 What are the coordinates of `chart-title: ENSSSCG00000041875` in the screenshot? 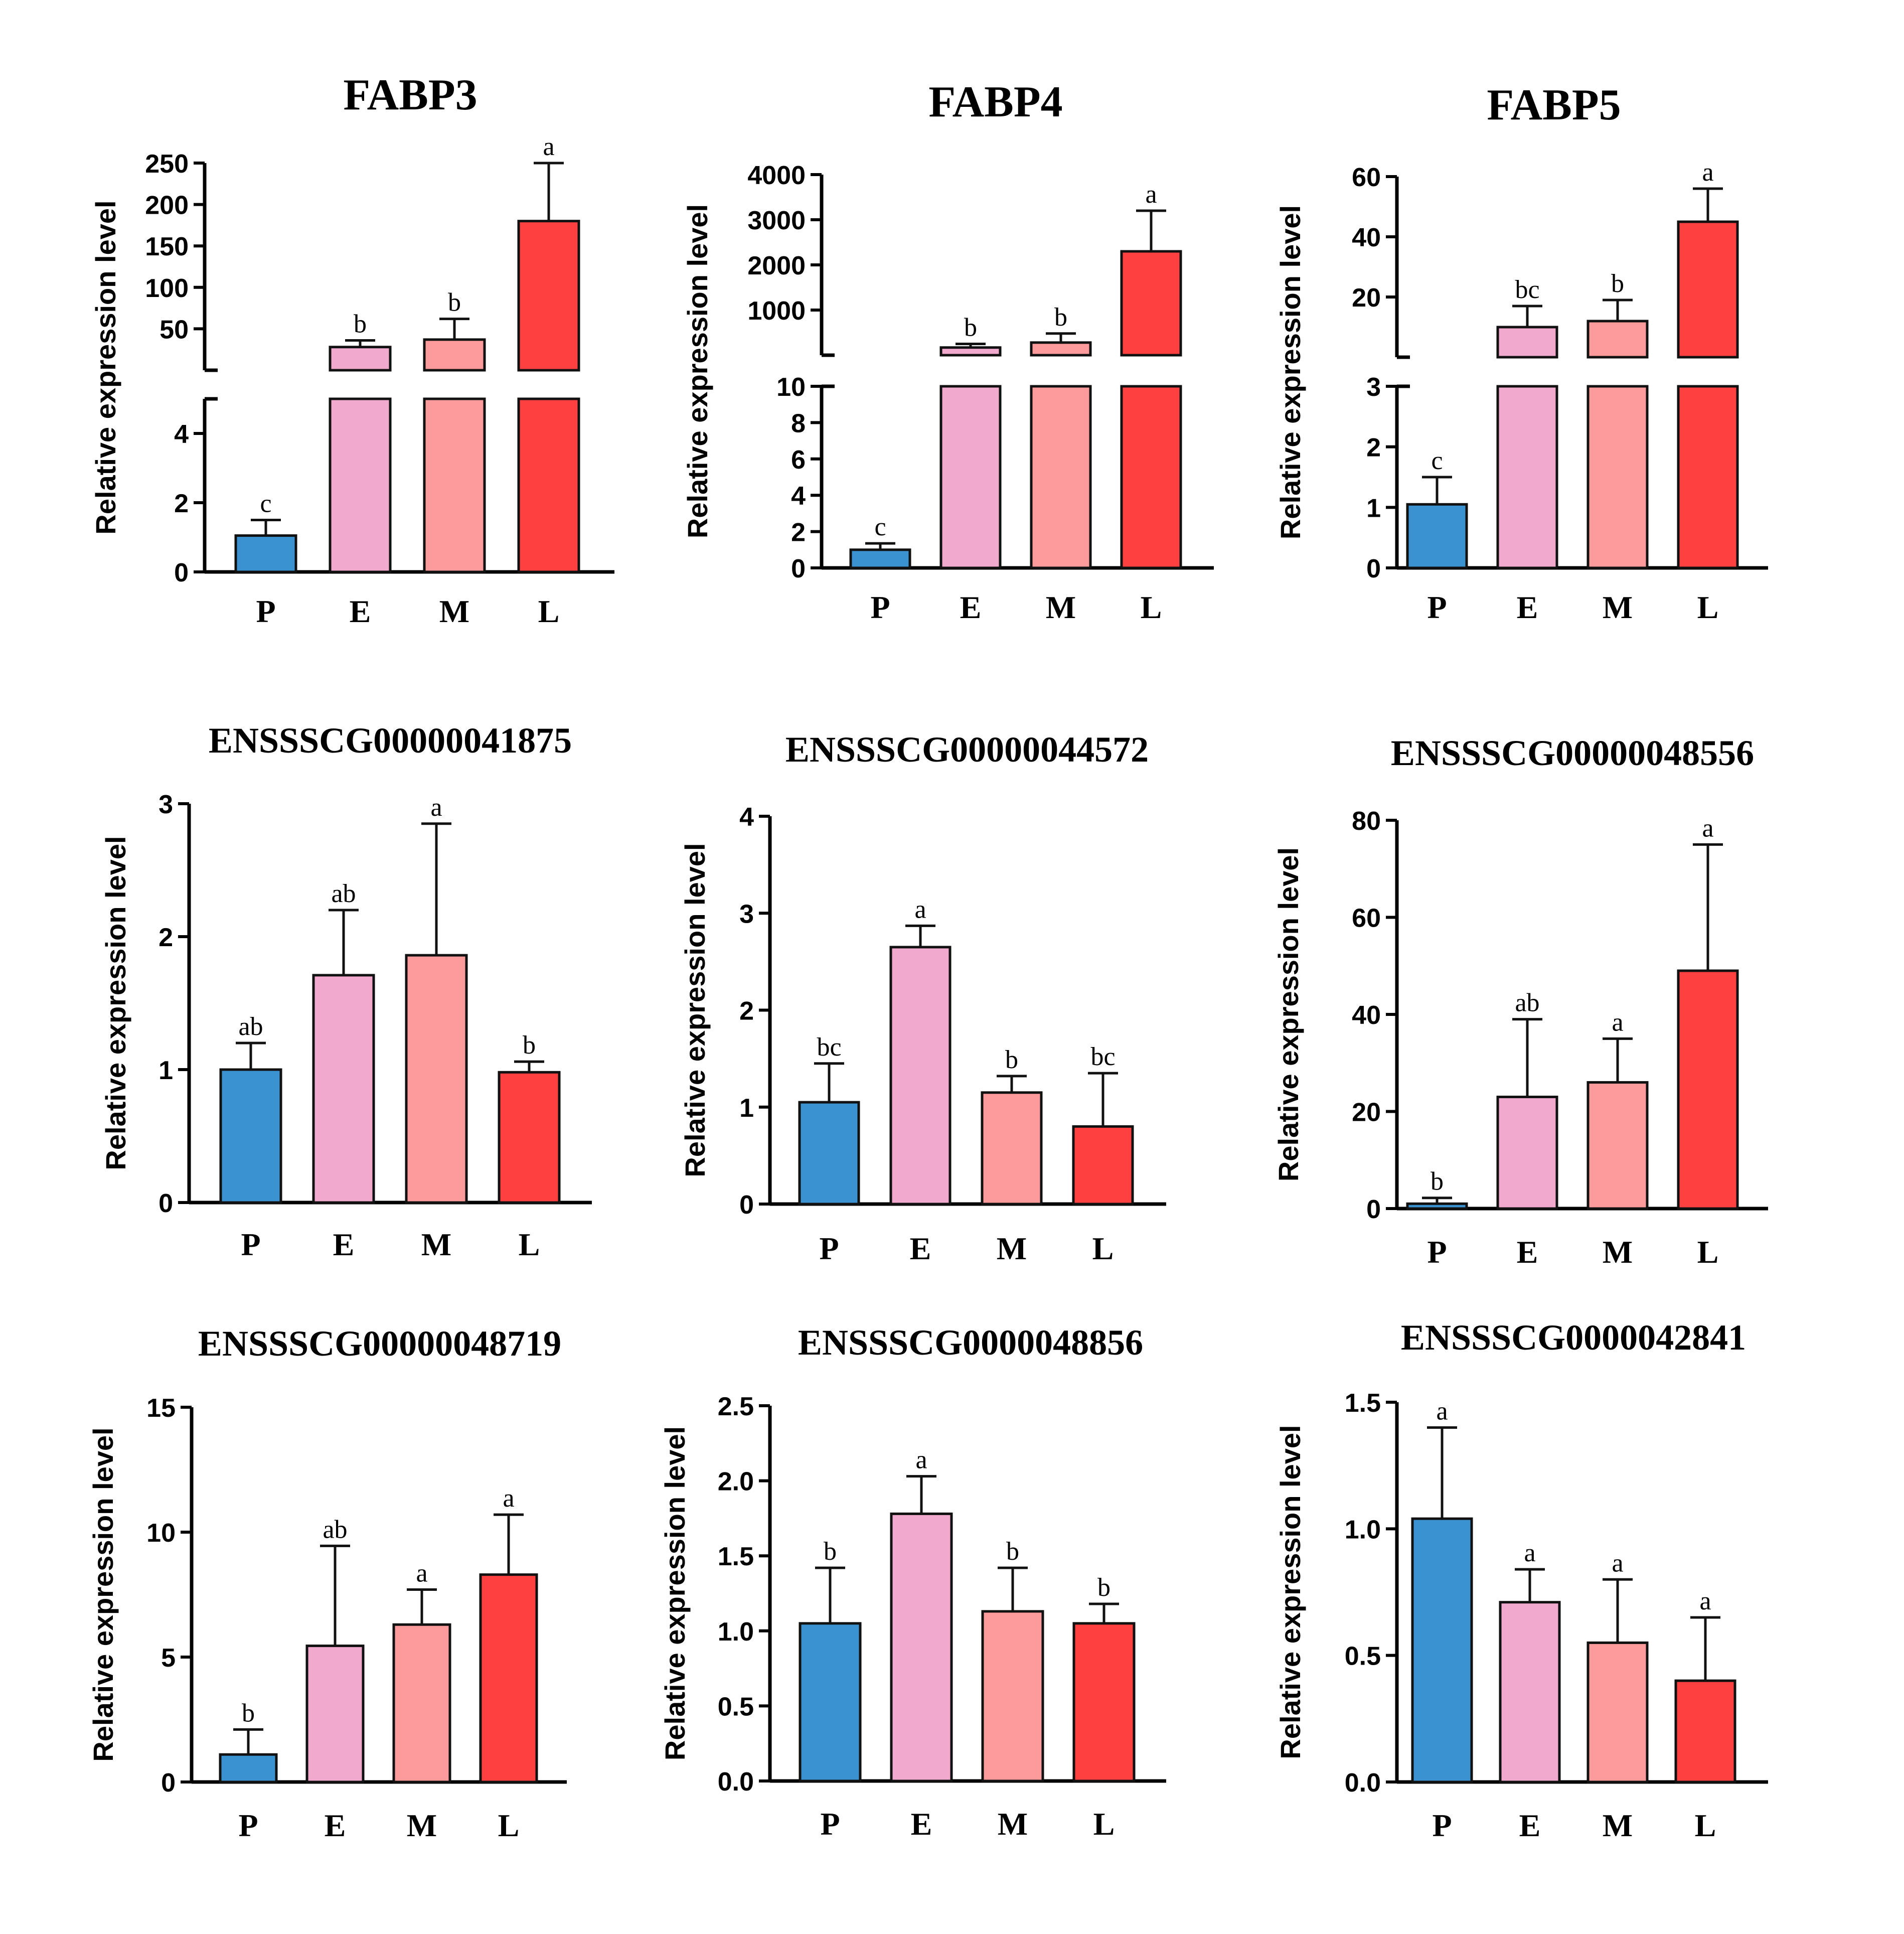 It's located at (390, 740).